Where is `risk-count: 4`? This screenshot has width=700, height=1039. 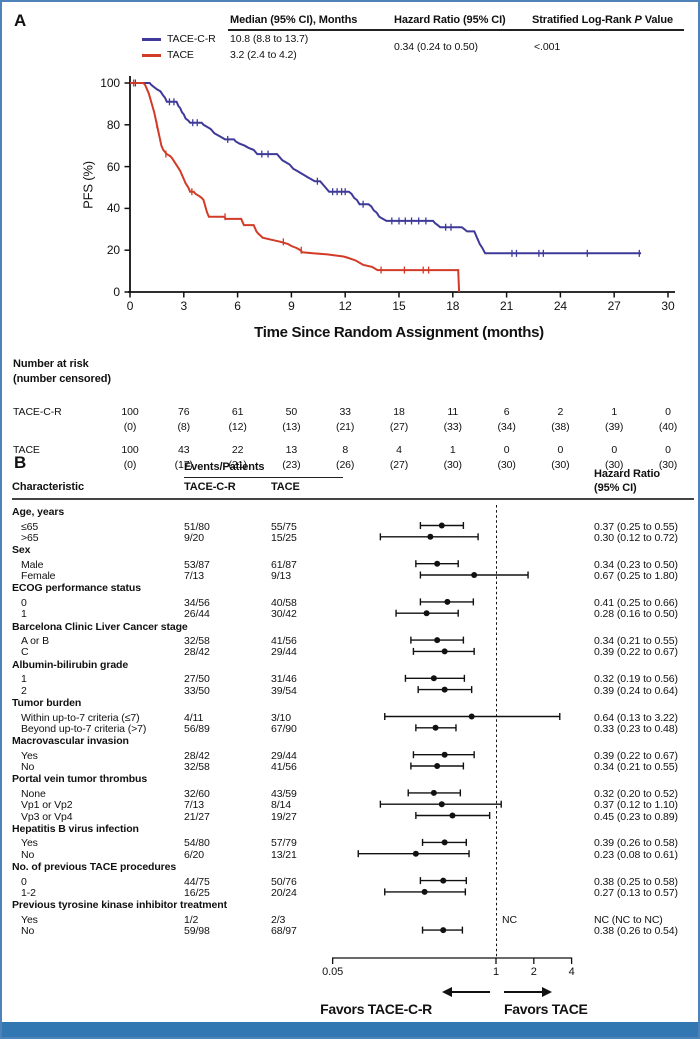
risk-count: 4 is located at coordinates (399, 450).